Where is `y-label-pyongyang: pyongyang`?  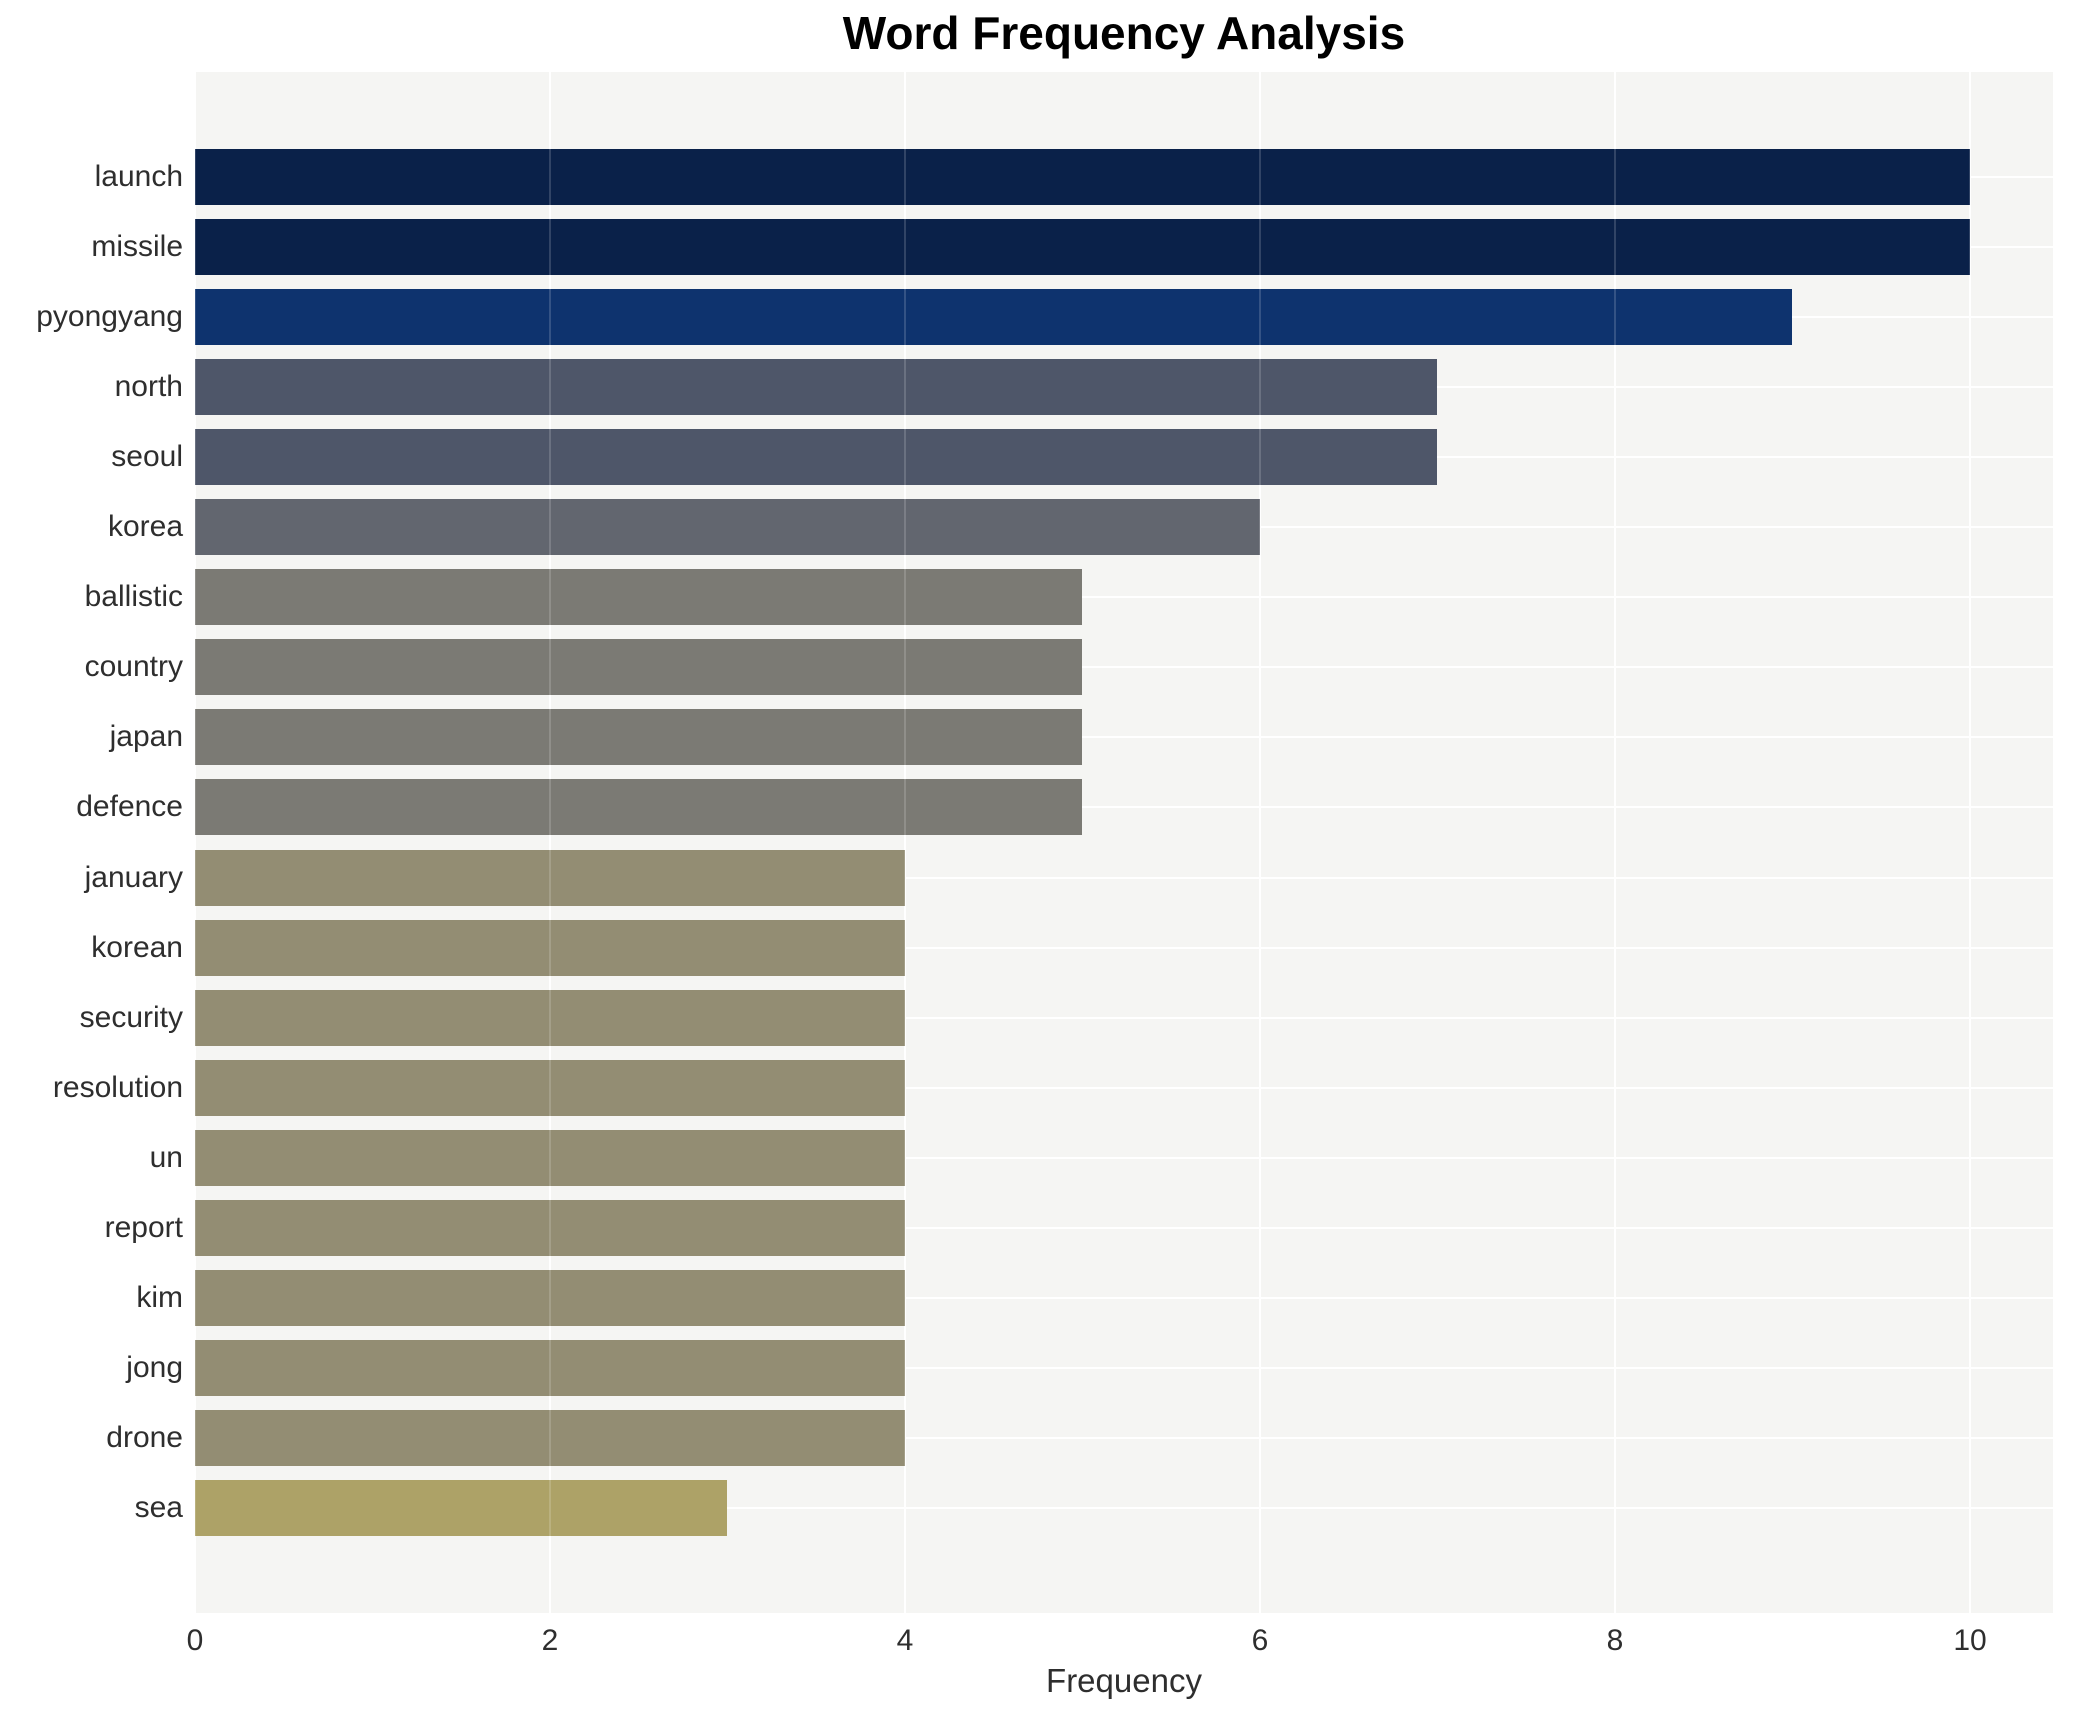
y-label-pyongyang: pyongyang is located at coordinates (109, 316).